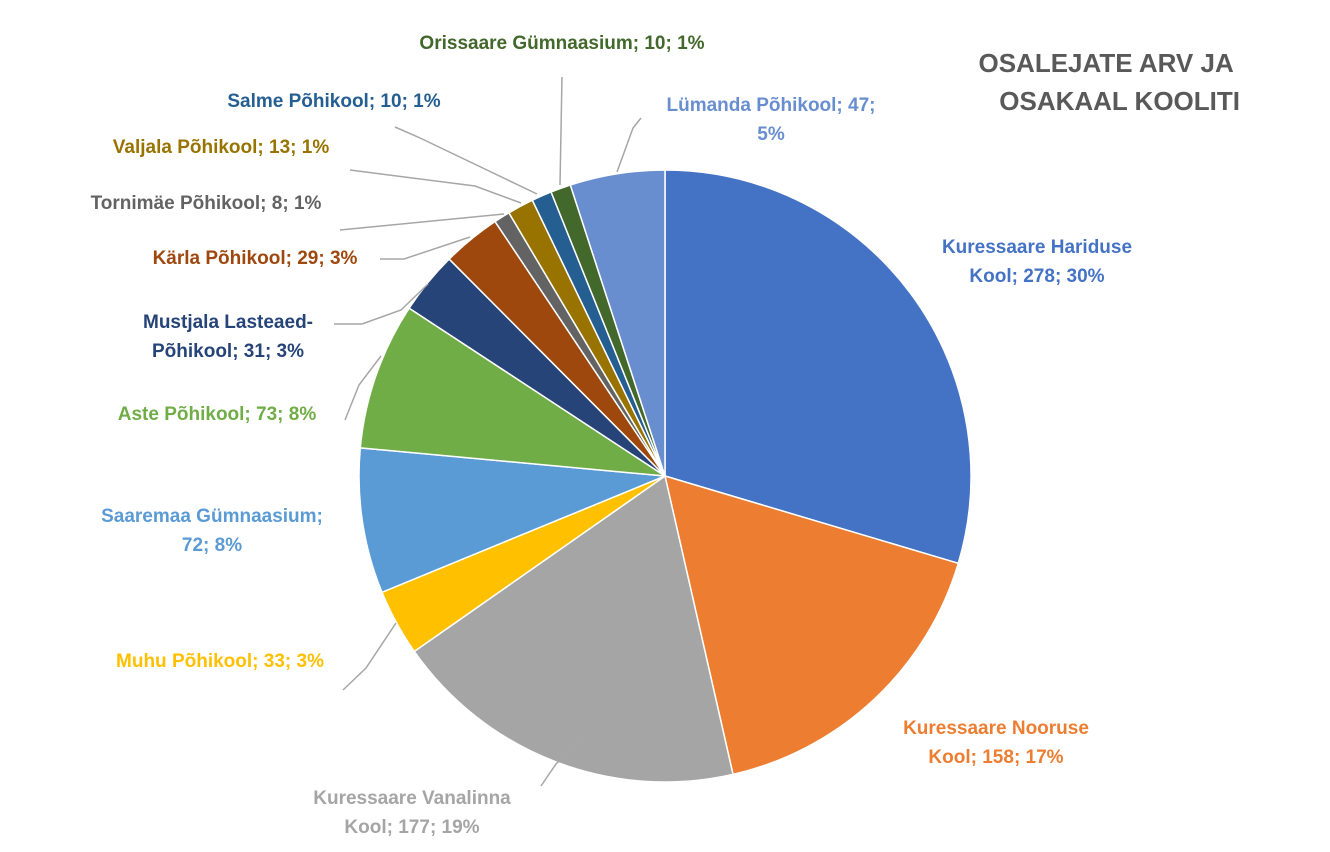 The image size is (1330, 852). I want to click on pie-slice-saaremaa, so click(512, 520).